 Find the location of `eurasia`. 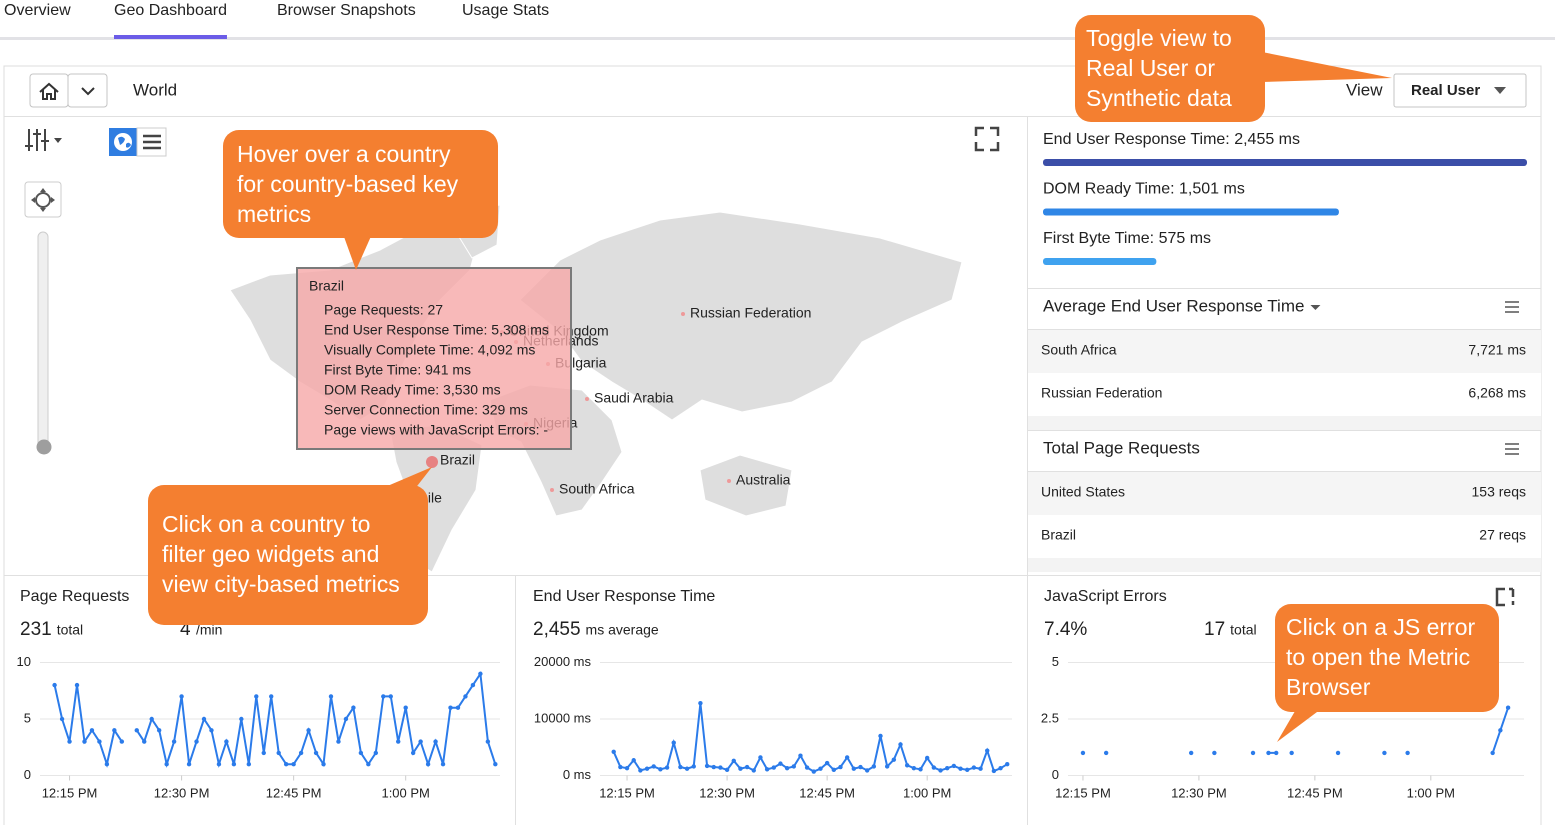

eurasia is located at coordinates (741, 316).